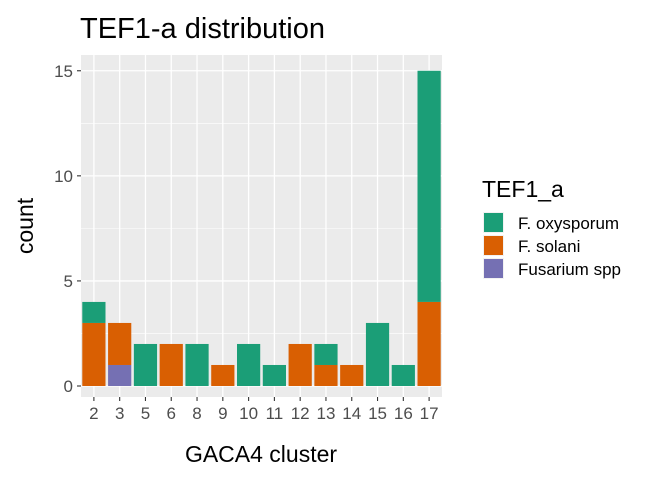 The image size is (672, 480). I want to click on y-tick-label: 10, so click(63, 176).